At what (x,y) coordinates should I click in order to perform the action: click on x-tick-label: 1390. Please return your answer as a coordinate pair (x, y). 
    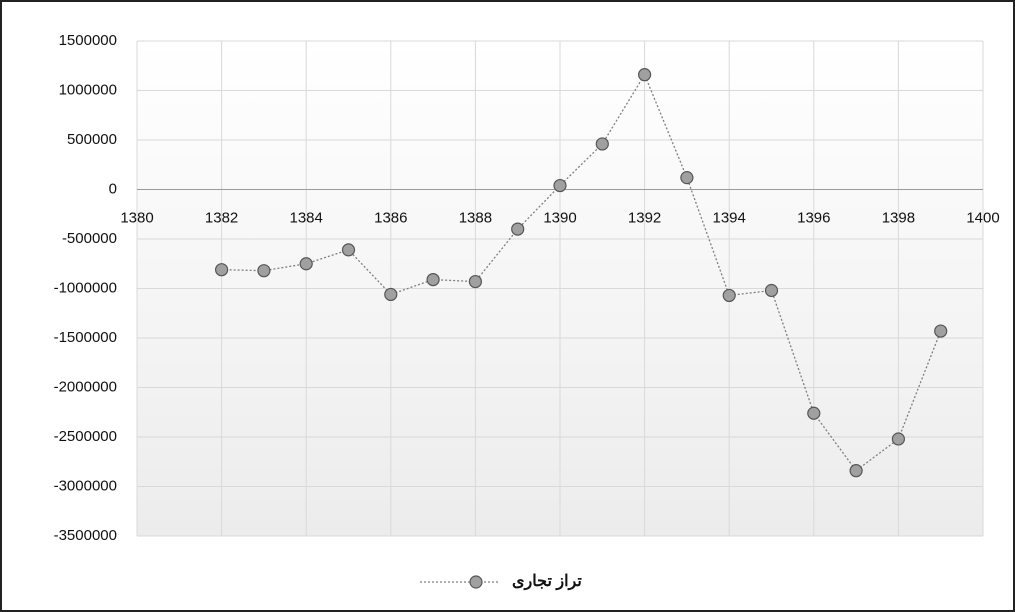
    Looking at the image, I should click on (559, 217).